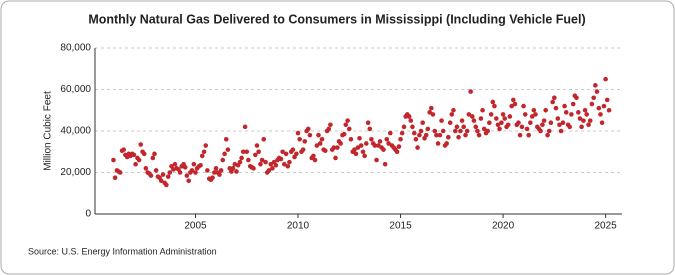 This screenshot has width=675, height=275. I want to click on x-tick-label: 2005, so click(195, 226).